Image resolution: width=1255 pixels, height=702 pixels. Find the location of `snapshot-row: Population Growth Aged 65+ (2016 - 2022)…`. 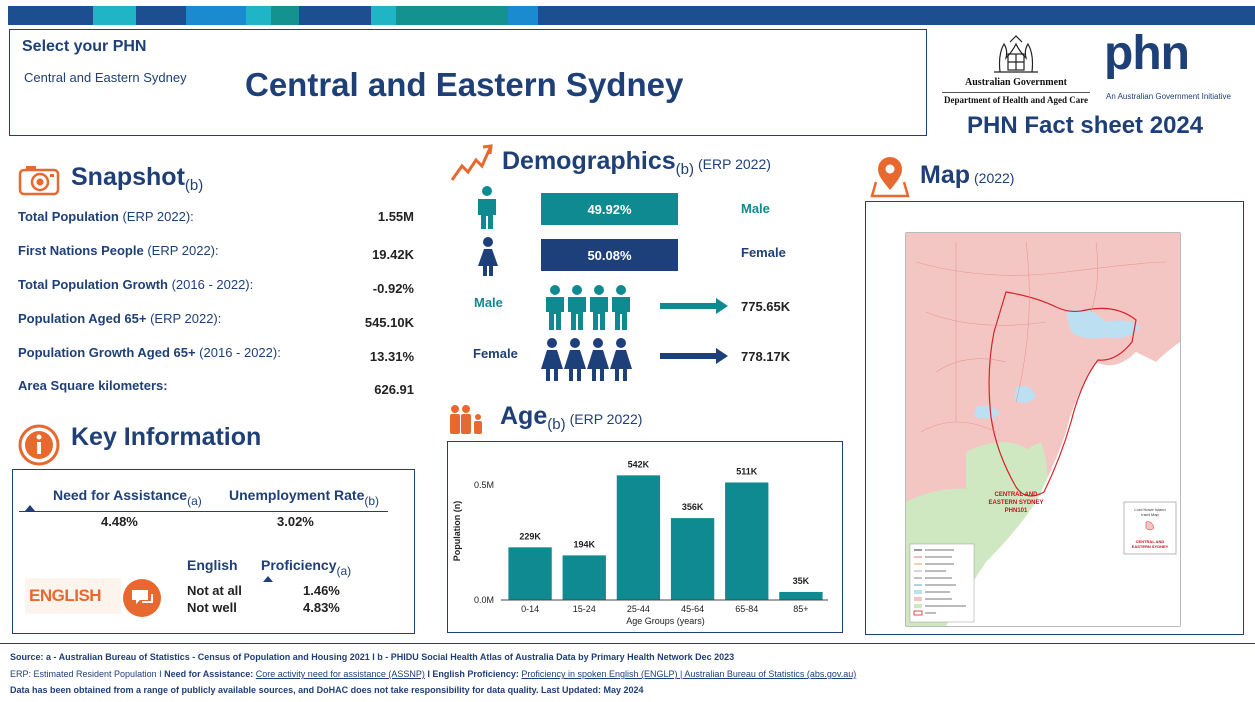

snapshot-row: Population Growth Aged 65+ (2016 - 2022)… is located at coordinates (216, 354).